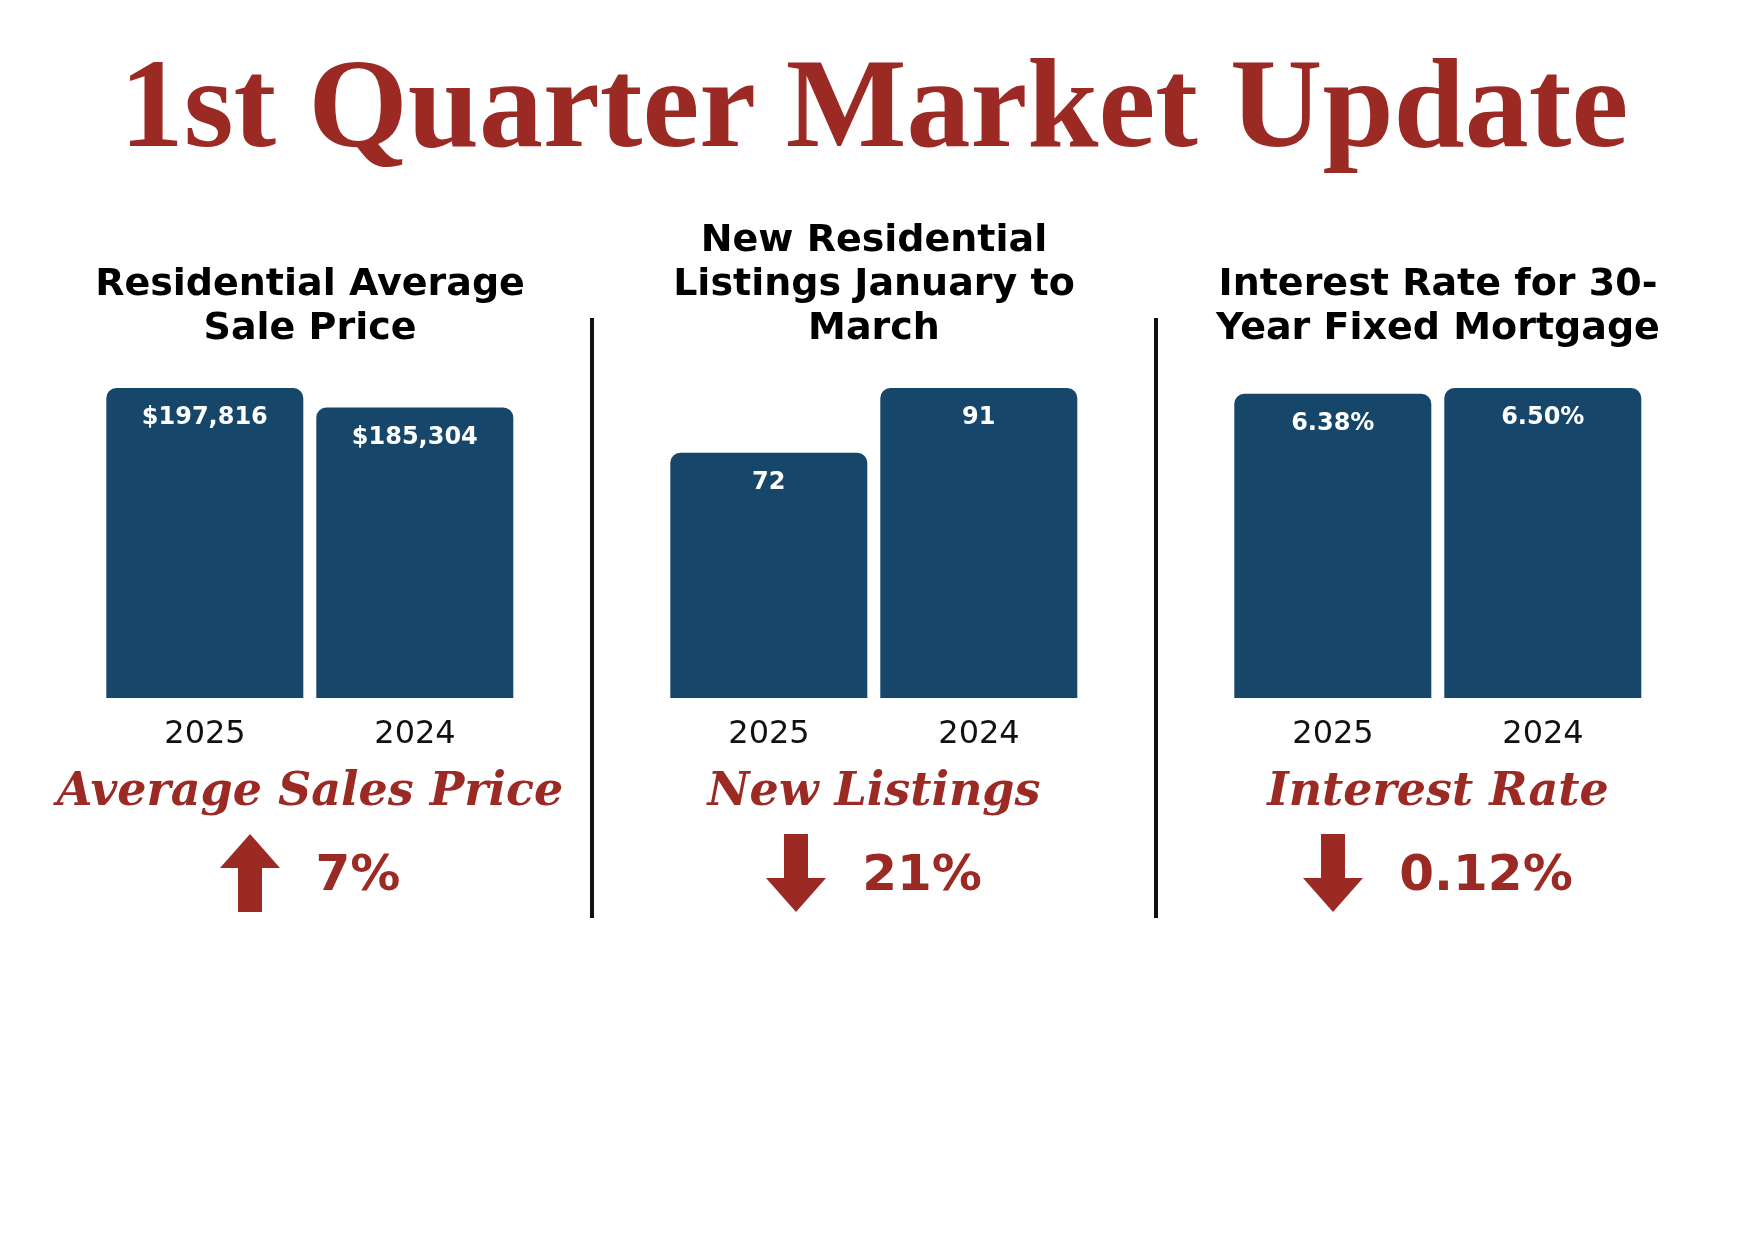 This screenshot has height=1240, width=1748. Describe the element at coordinates (874, 789) in the screenshot. I see `text: New Listings` at that location.